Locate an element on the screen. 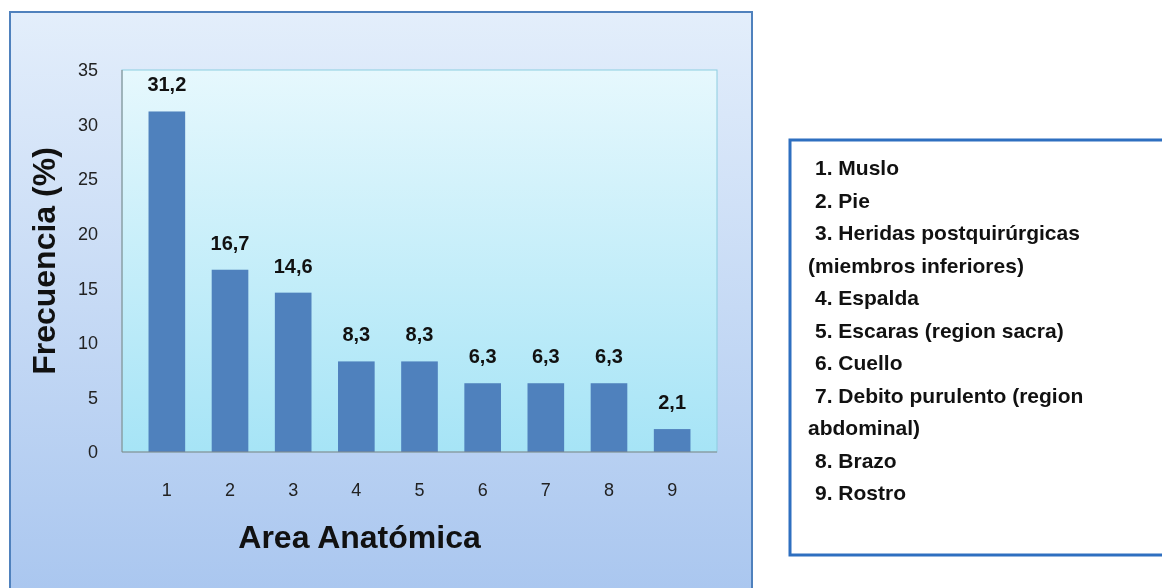 The image size is (1162, 588). x-tick-label: 5 is located at coordinates (419, 490).